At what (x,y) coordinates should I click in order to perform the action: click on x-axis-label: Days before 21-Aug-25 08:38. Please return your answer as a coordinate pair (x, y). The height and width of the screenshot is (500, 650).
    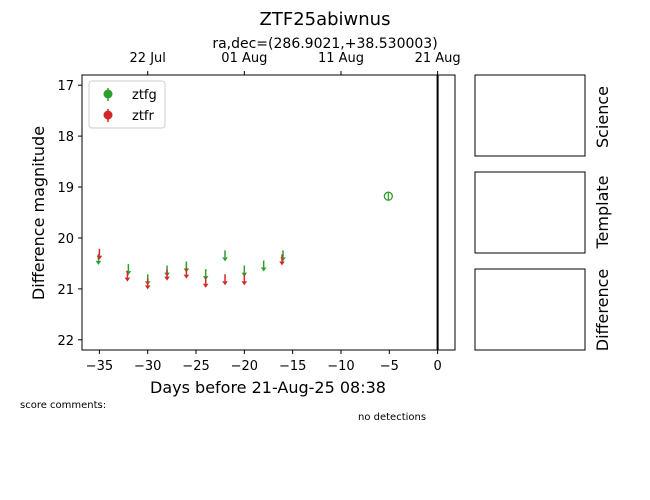
    Looking at the image, I should click on (268, 387).